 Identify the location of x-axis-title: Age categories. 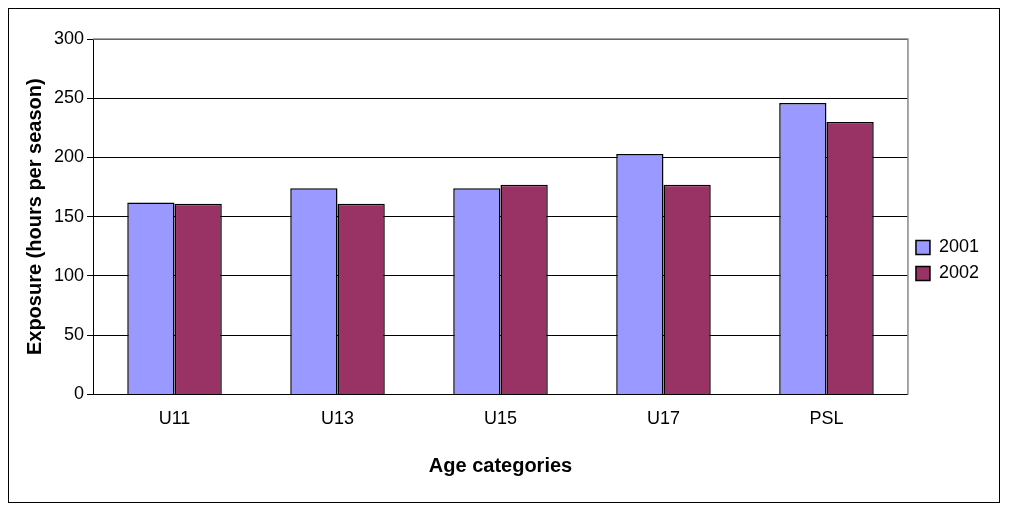
(500, 464).